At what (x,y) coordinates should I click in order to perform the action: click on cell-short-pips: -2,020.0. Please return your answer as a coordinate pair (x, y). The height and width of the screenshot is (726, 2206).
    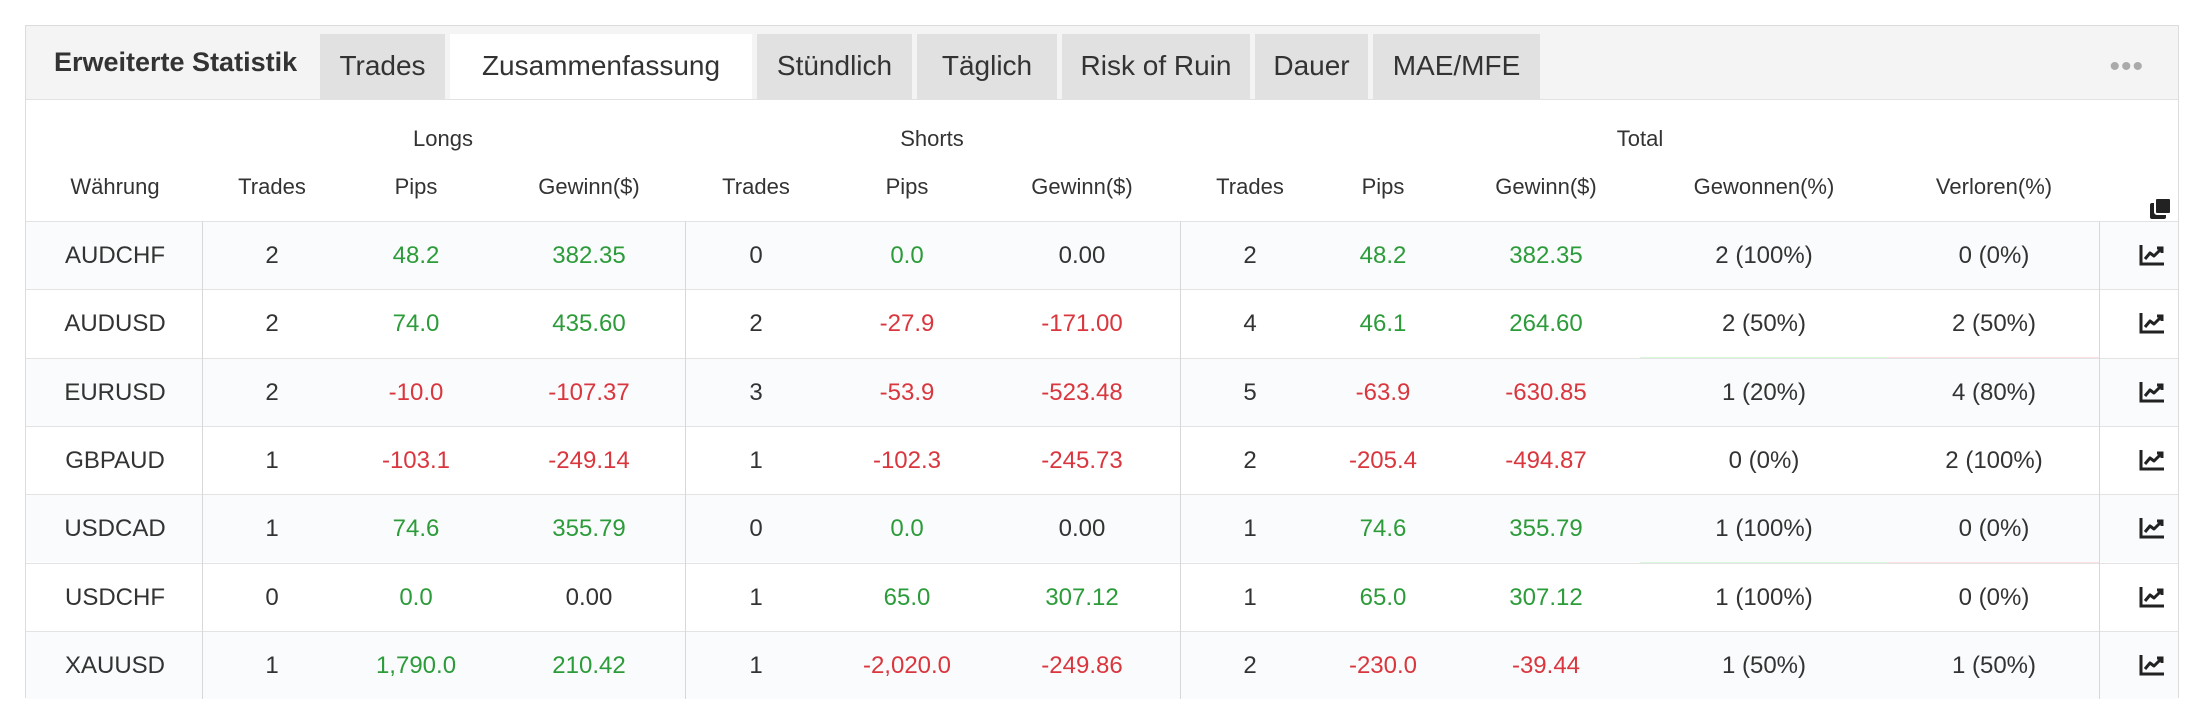
    Looking at the image, I should click on (907, 665).